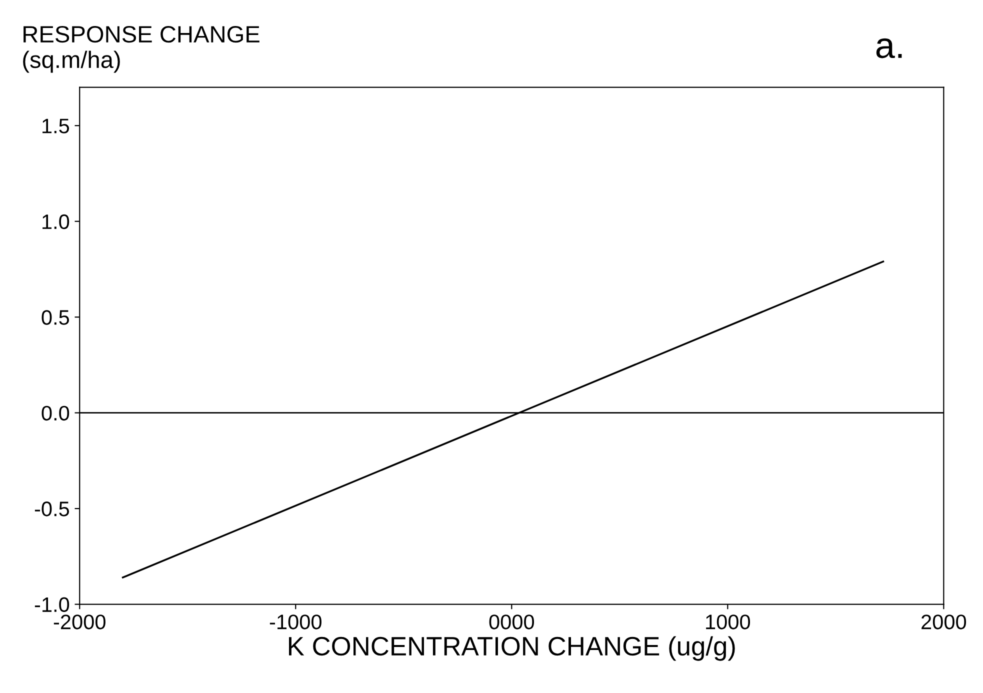 This screenshot has width=983, height=693. Describe the element at coordinates (889, 48) in the screenshot. I see `text: a.` at that location.